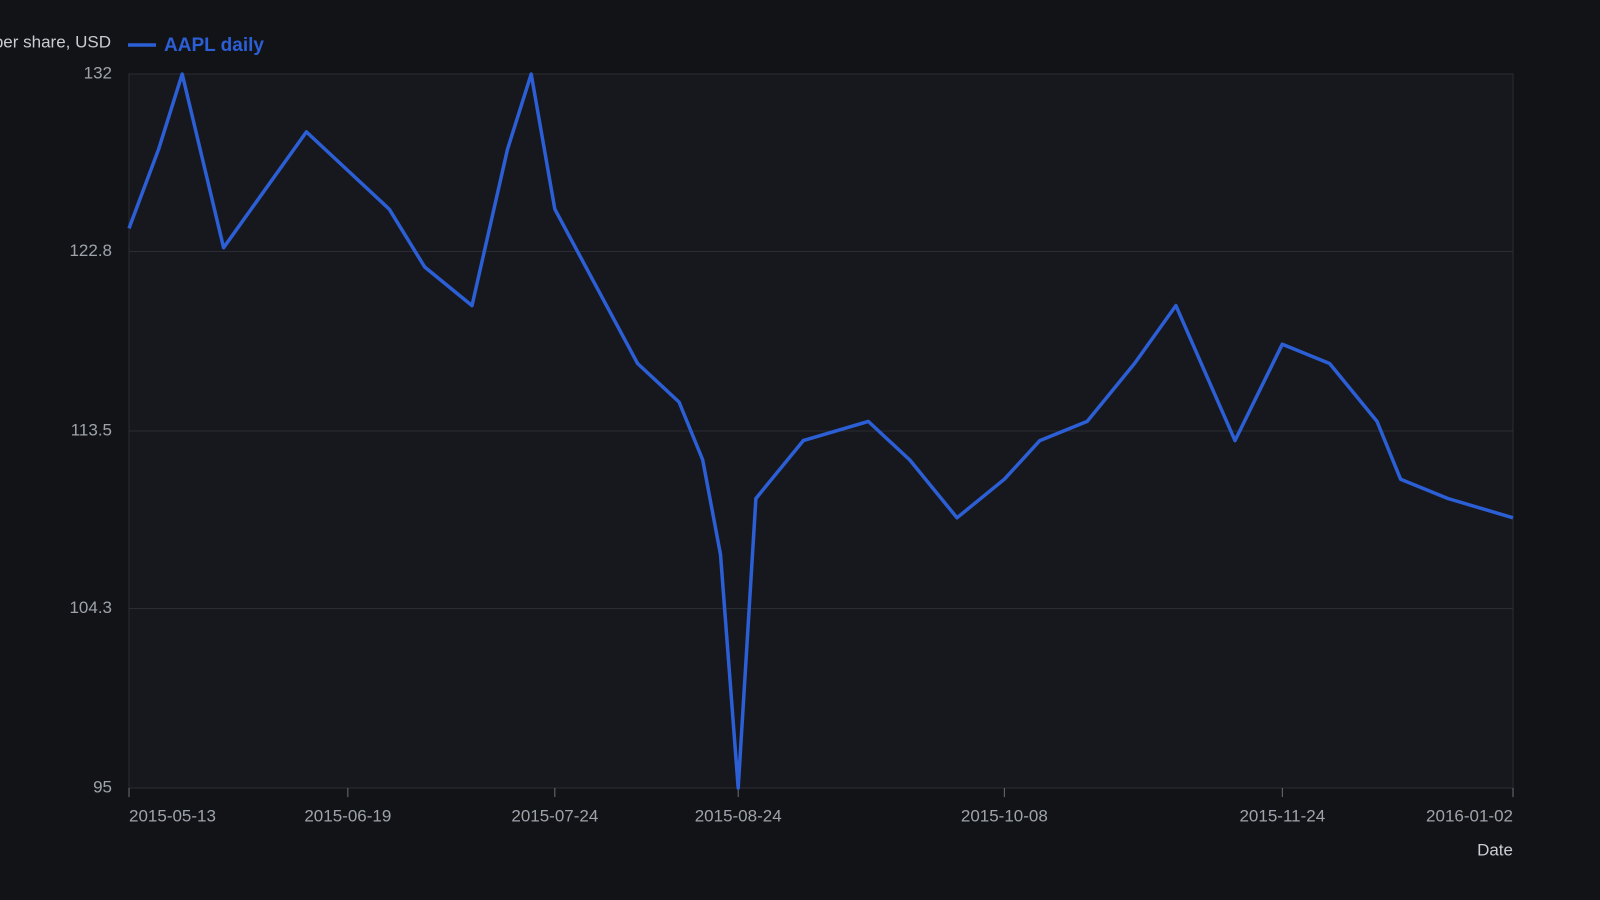  I want to click on x-axis-label: Date, so click(1495, 849).